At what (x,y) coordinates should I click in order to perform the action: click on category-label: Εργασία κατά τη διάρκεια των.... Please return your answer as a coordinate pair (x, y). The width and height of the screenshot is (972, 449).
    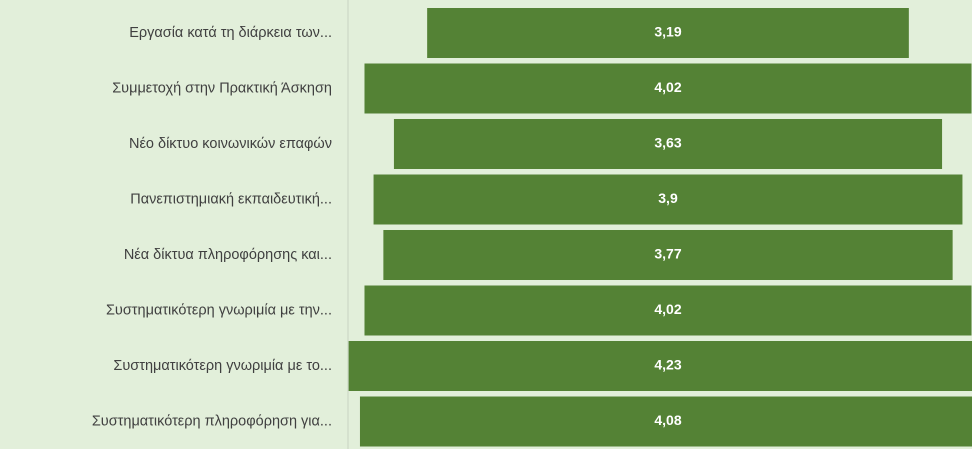
    Looking at the image, I should click on (230, 33).